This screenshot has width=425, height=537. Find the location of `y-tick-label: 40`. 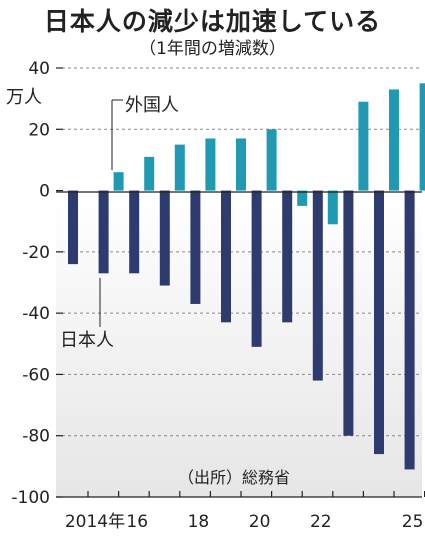

y-tick-label: 40 is located at coordinates (39, 69).